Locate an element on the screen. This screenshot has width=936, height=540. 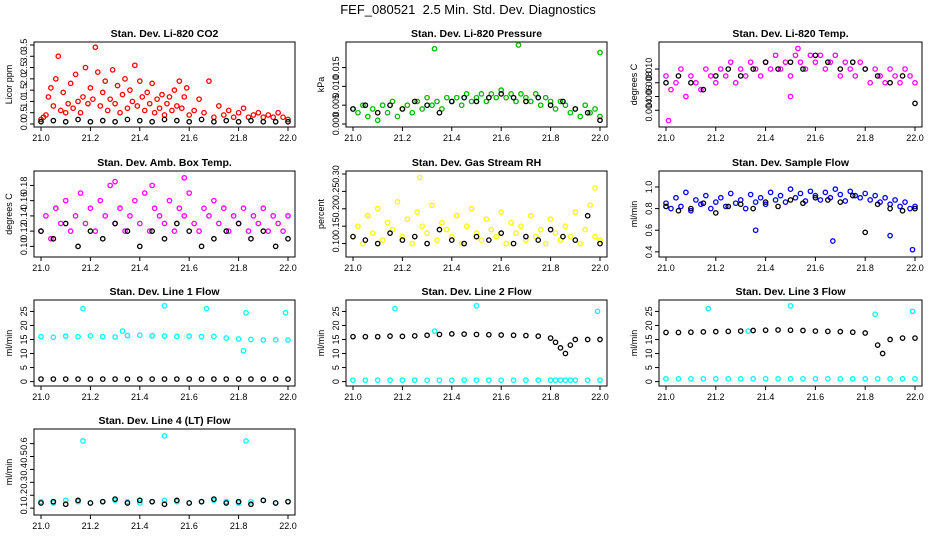
x-tick-label: 21.8 is located at coordinates (865, 397).